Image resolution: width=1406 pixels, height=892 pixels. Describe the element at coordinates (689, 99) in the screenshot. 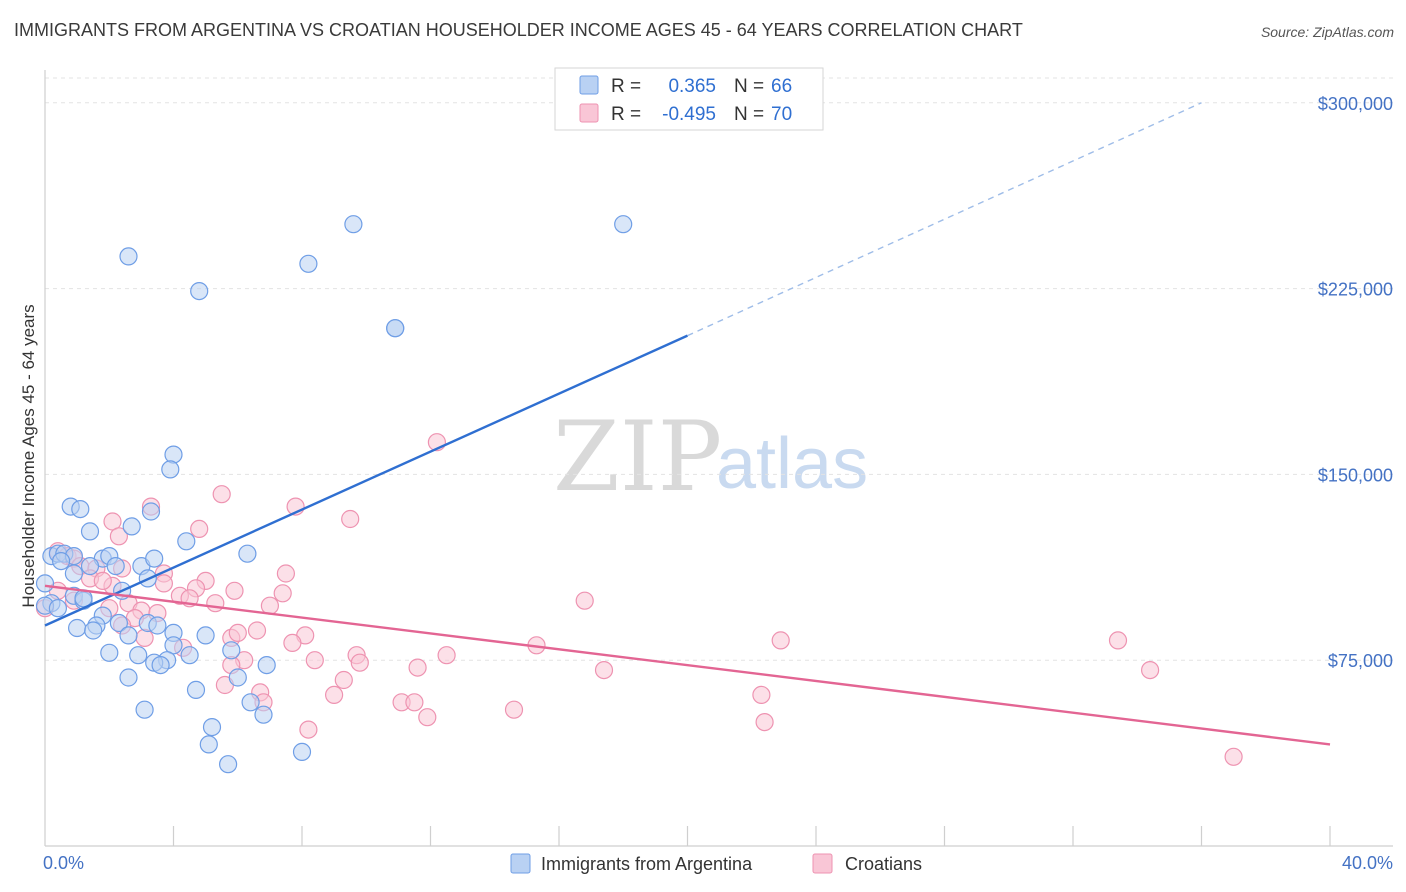

I see `correlation-legend: R = 0.365 N = 66 R = -0.495 N = 70` at that location.